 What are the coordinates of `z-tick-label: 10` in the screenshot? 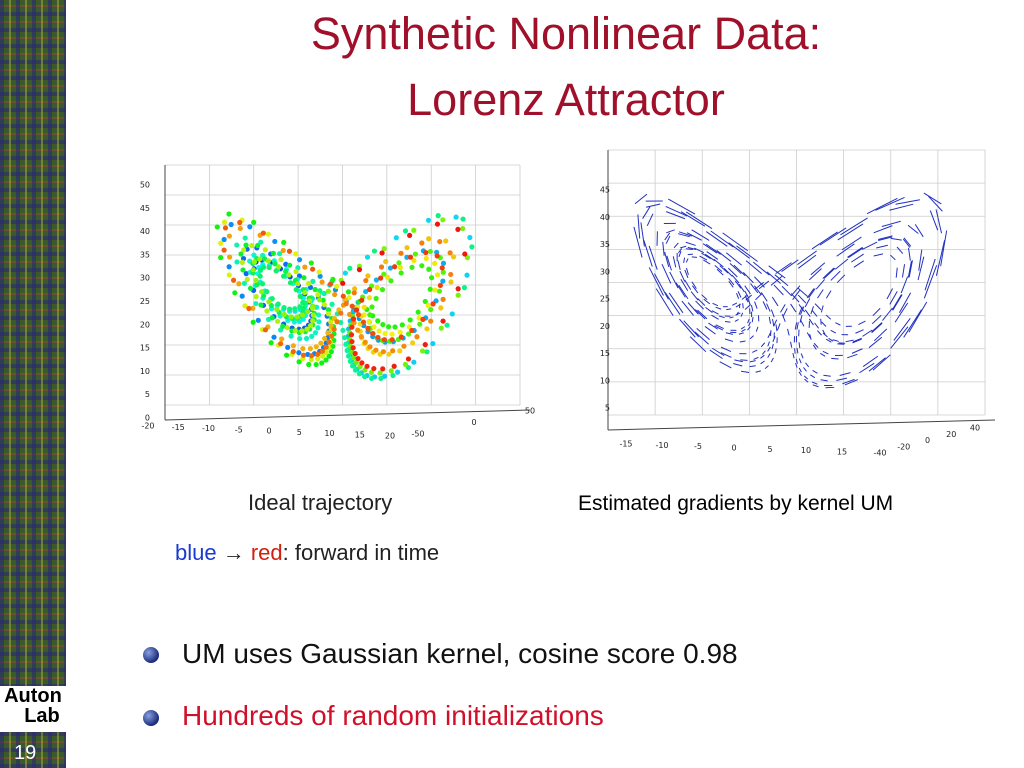 It's located at (145, 371).